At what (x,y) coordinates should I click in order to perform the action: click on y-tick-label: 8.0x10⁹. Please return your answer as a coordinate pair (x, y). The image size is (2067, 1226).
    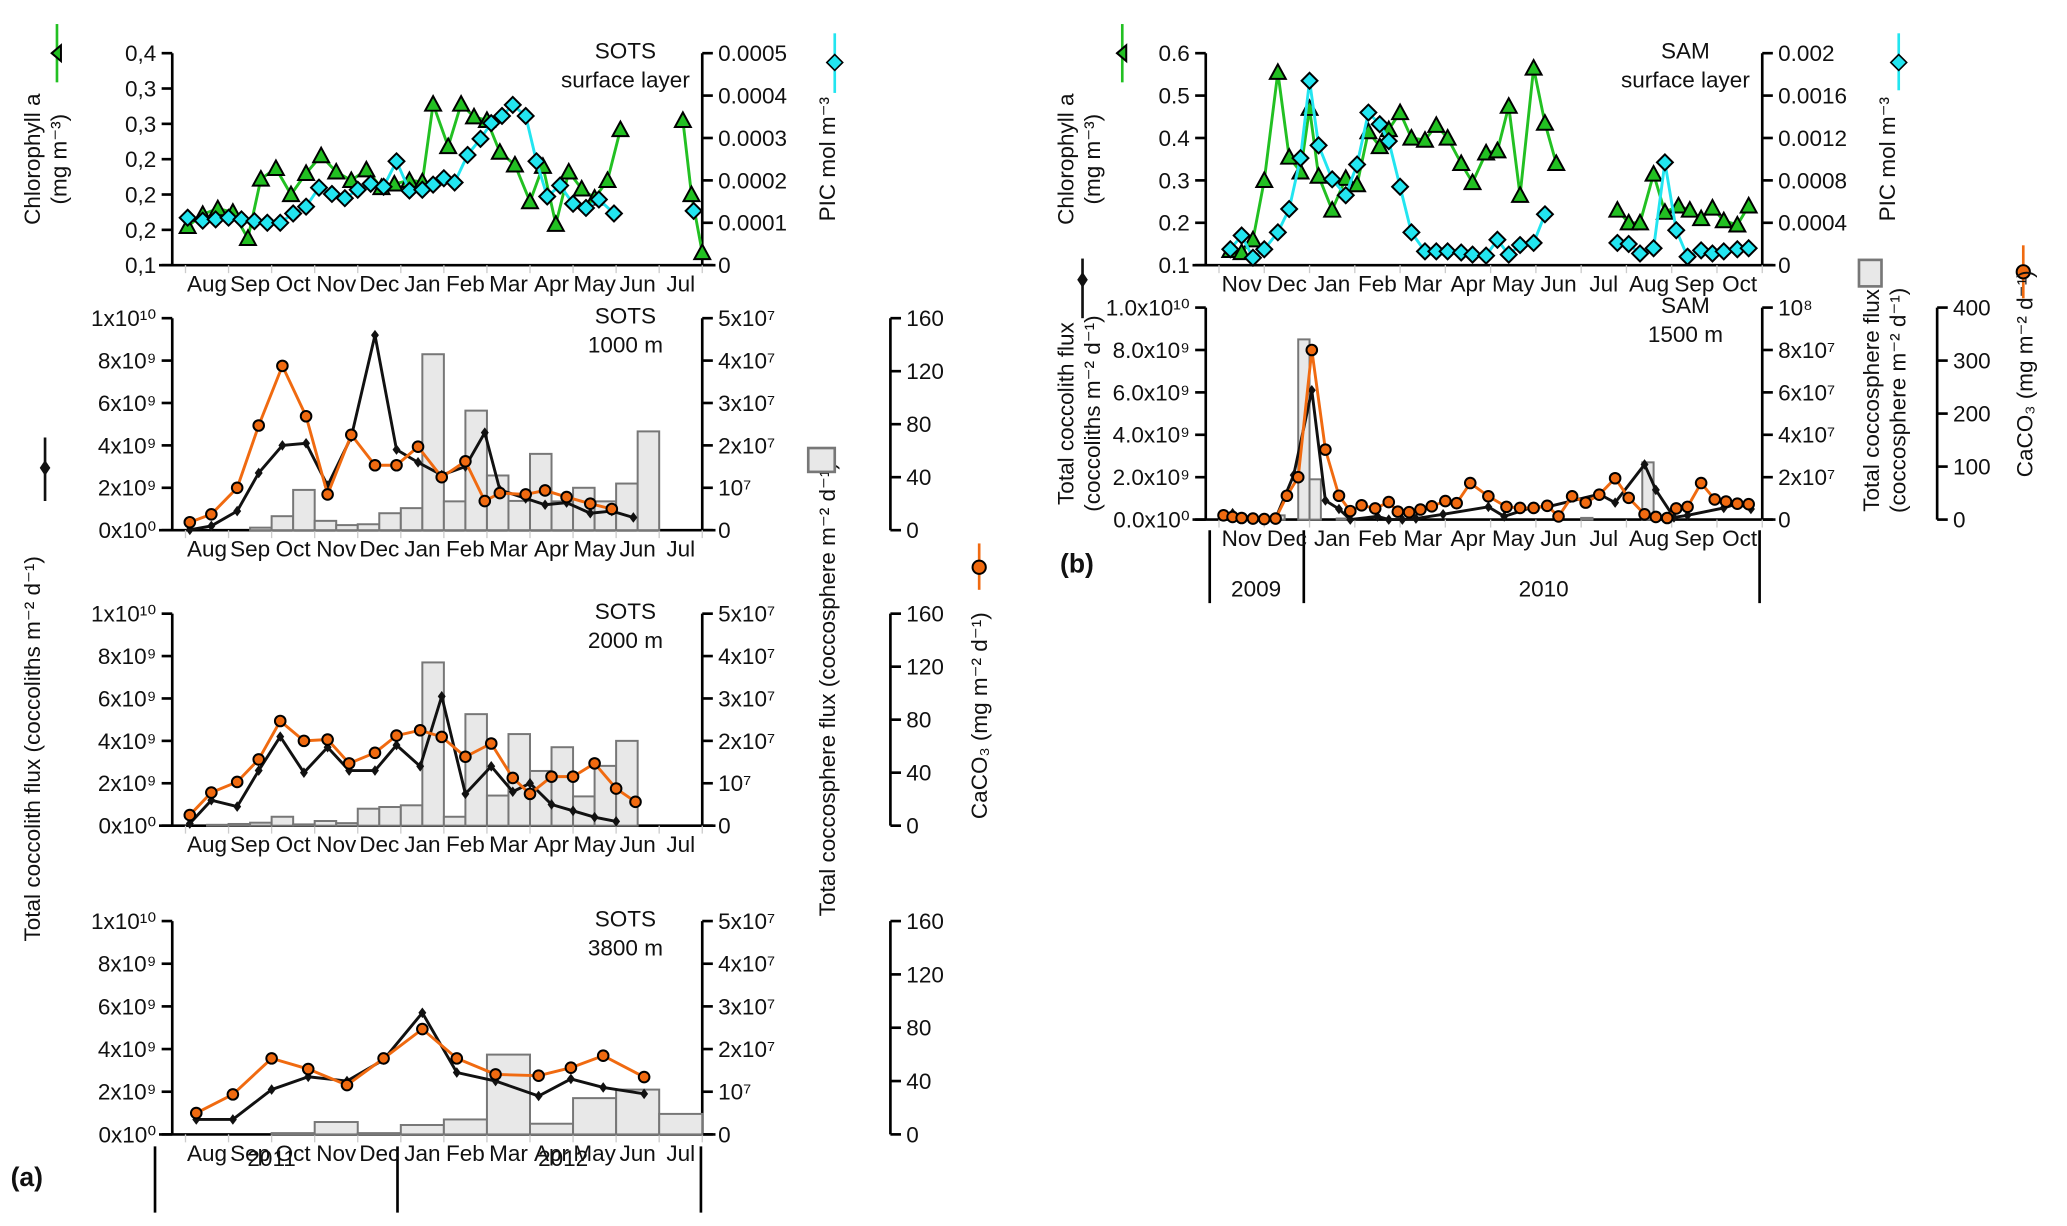
    Looking at the image, I should click on (1151, 350).